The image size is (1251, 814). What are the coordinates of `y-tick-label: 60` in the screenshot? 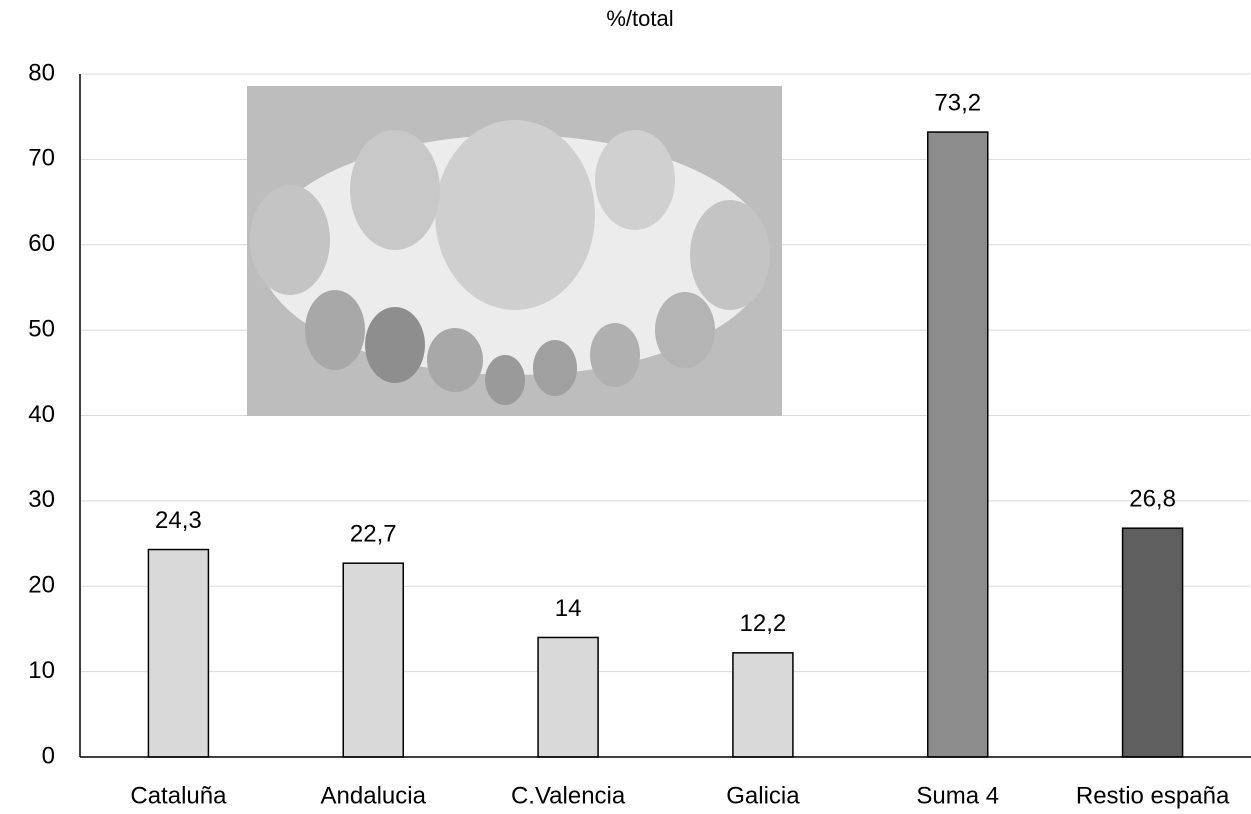 It's located at (41, 243).